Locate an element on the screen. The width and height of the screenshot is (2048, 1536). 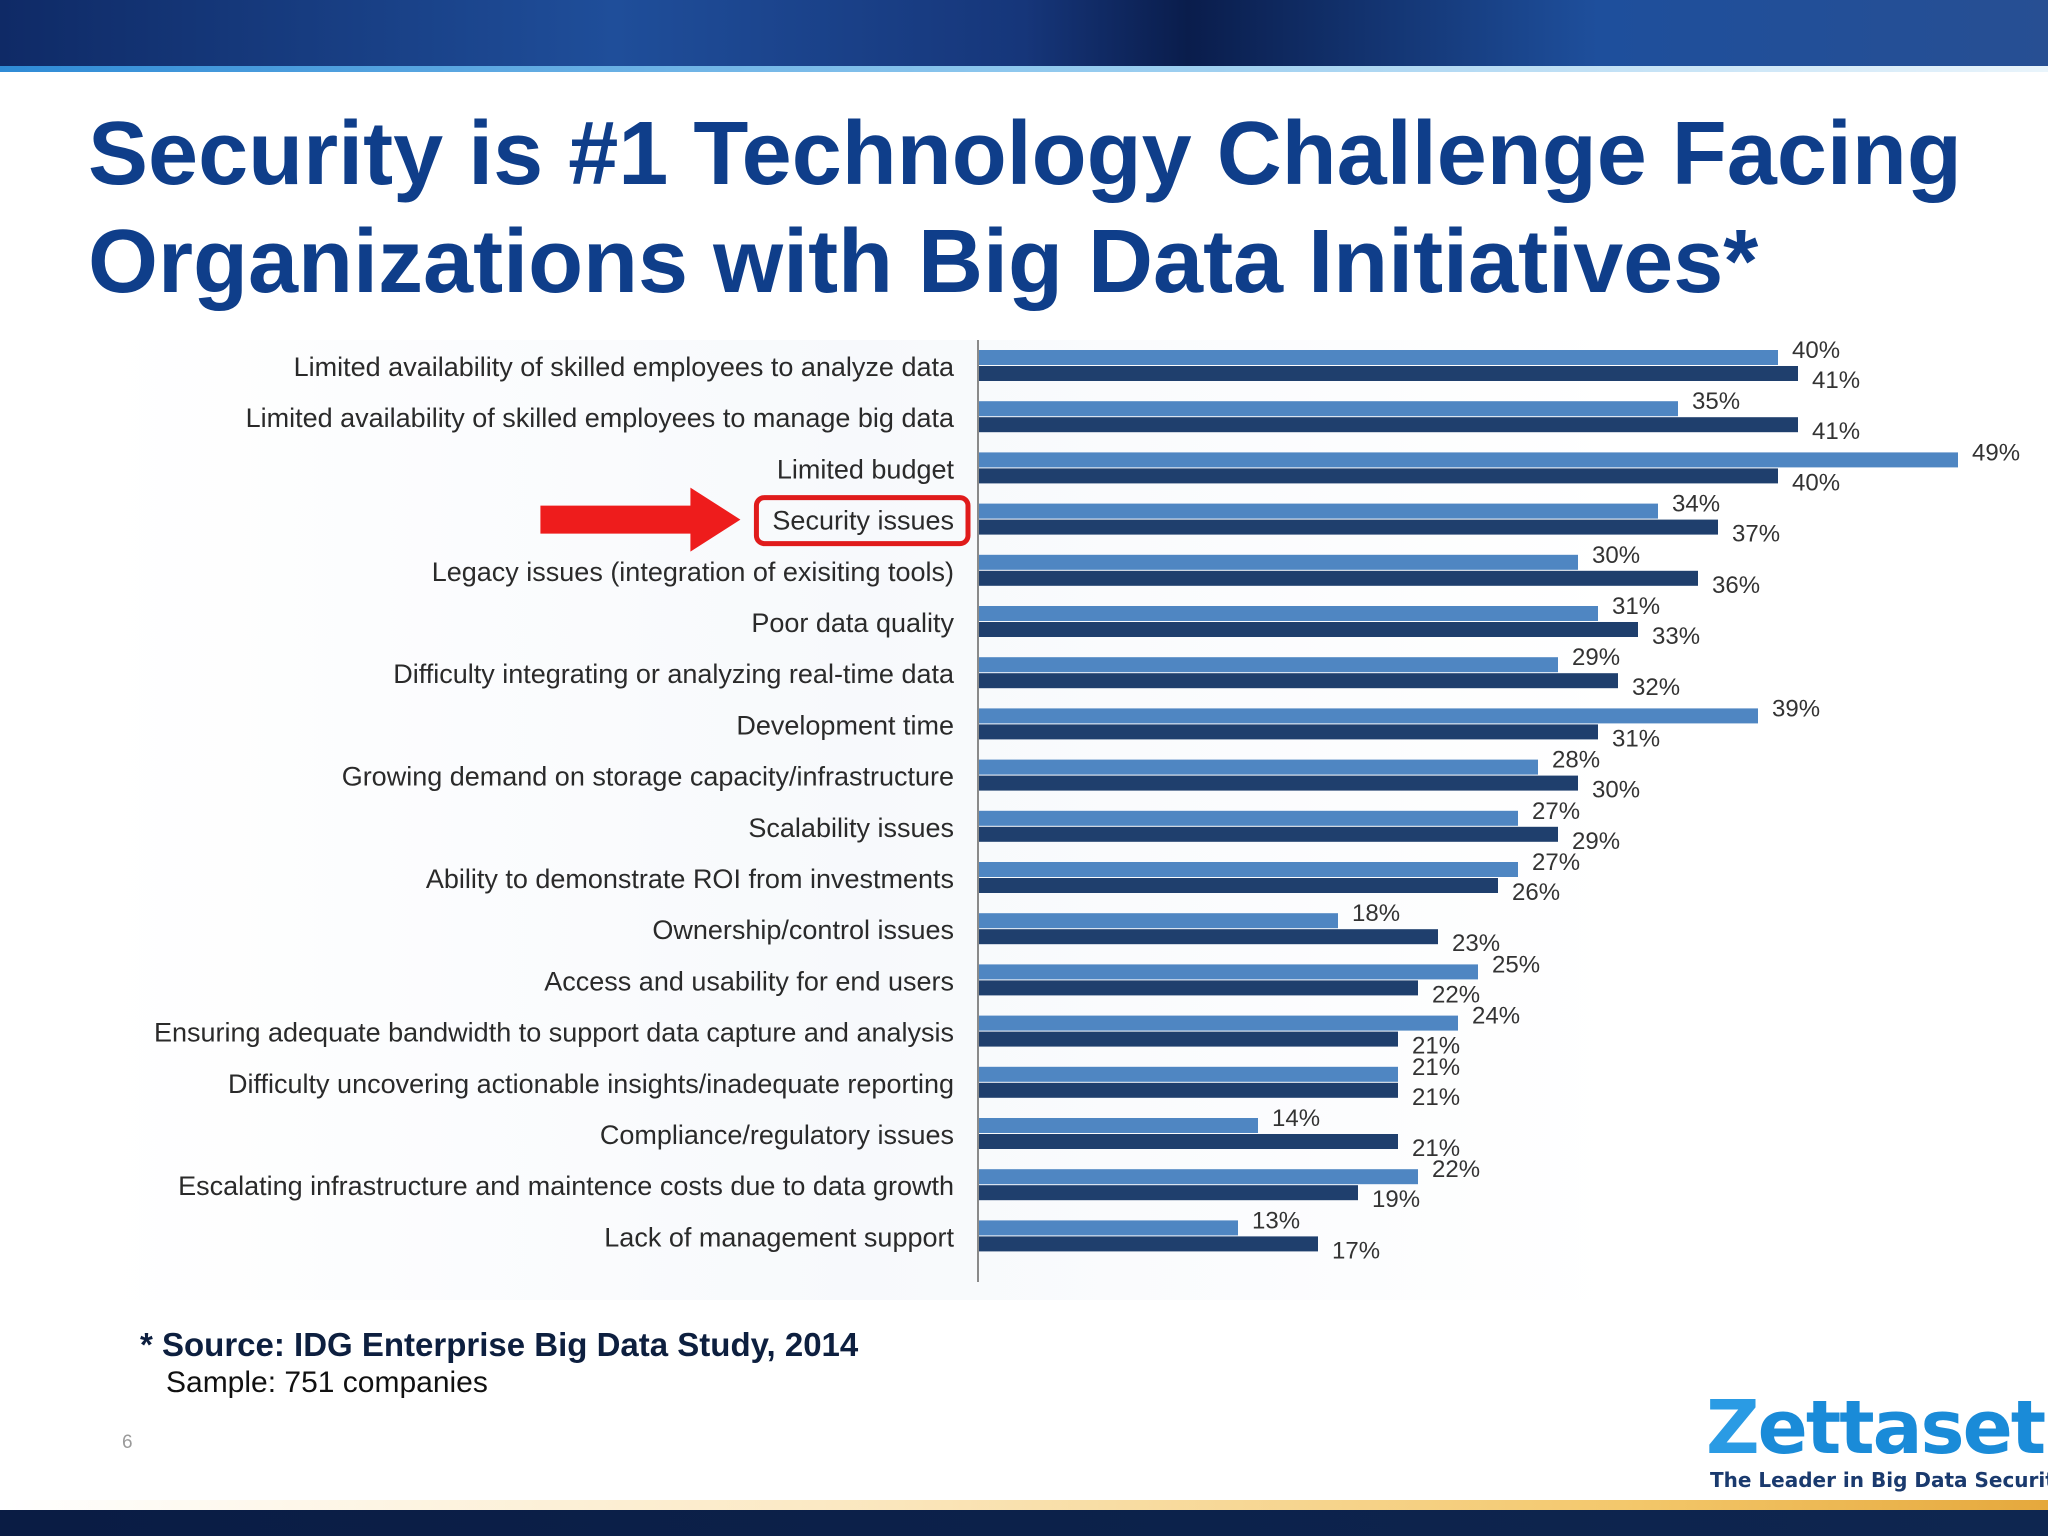
data-label-series-1: 40% is located at coordinates (1816, 352).